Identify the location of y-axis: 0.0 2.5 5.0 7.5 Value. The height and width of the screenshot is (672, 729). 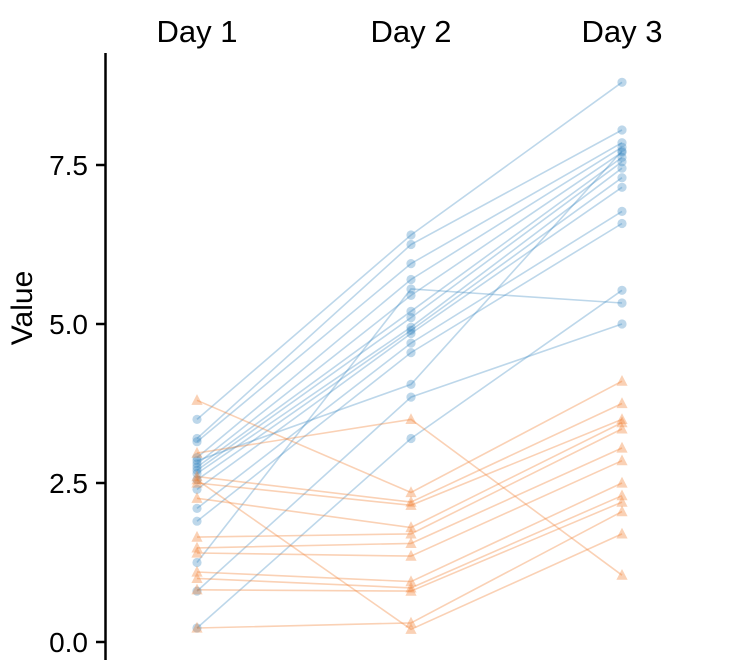
(56, 356).